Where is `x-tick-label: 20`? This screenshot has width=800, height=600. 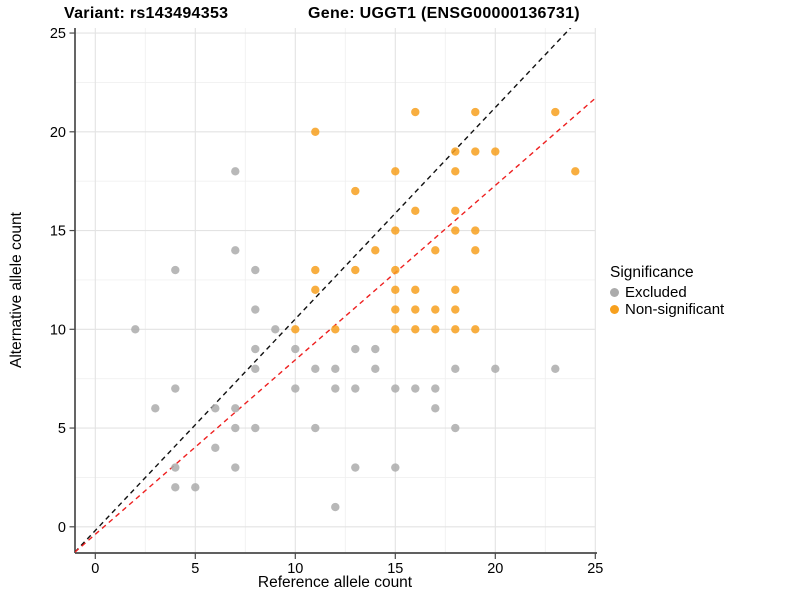
x-tick-label: 20 is located at coordinates (495, 569).